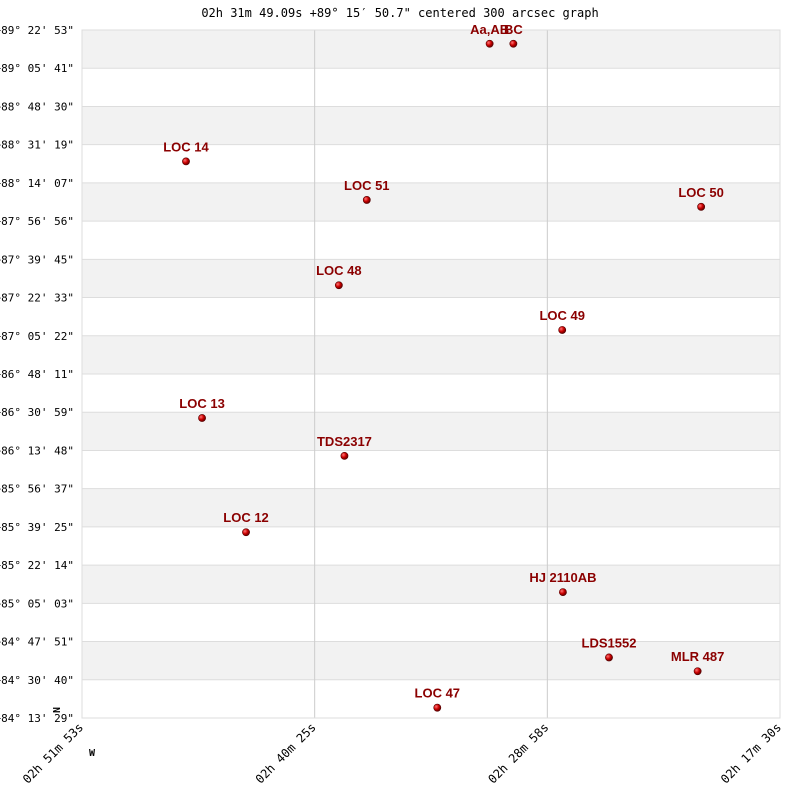 The width and height of the screenshot is (800, 800). Describe the element at coordinates (37, 30) in the screenshot. I see `y-tick-label: +89° 22' 53"` at that location.